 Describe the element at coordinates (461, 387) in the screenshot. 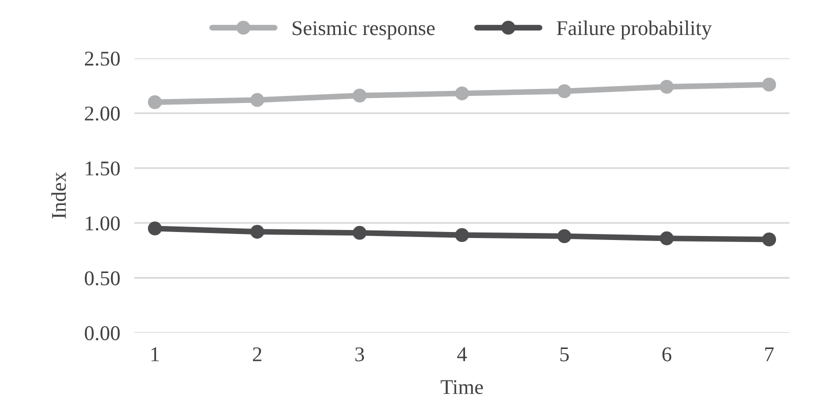

I see `x-axis-title: Time` at that location.